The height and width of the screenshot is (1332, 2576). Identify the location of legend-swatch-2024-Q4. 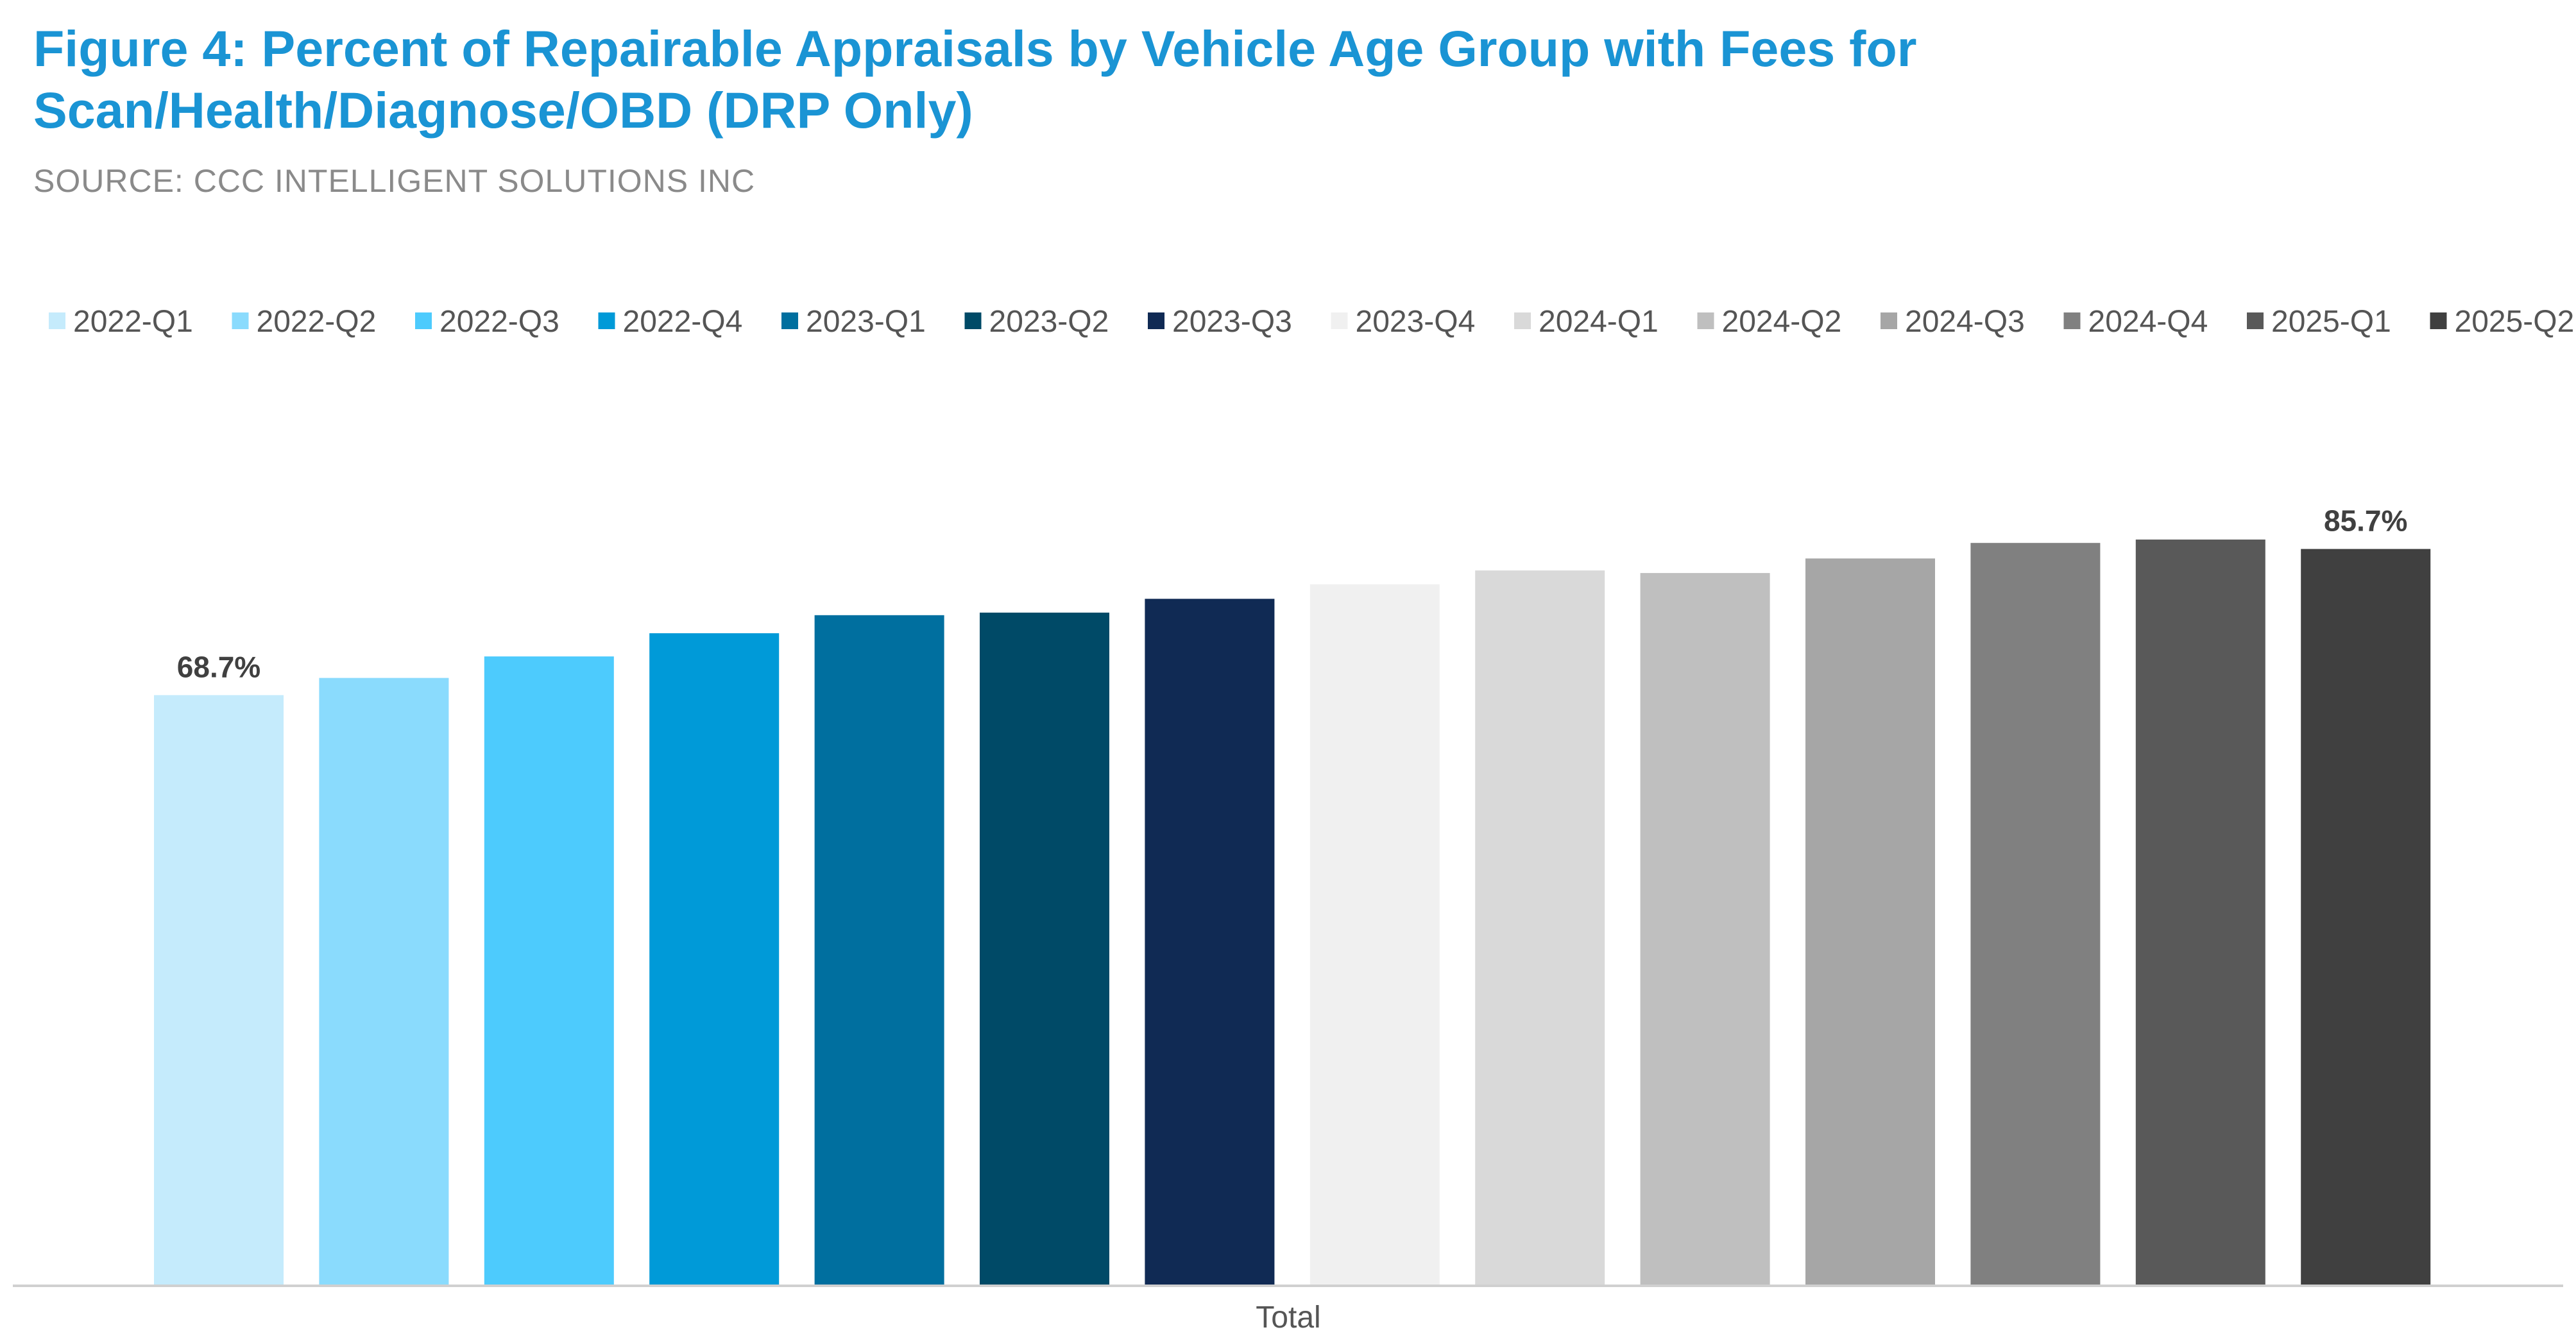
(2072, 320).